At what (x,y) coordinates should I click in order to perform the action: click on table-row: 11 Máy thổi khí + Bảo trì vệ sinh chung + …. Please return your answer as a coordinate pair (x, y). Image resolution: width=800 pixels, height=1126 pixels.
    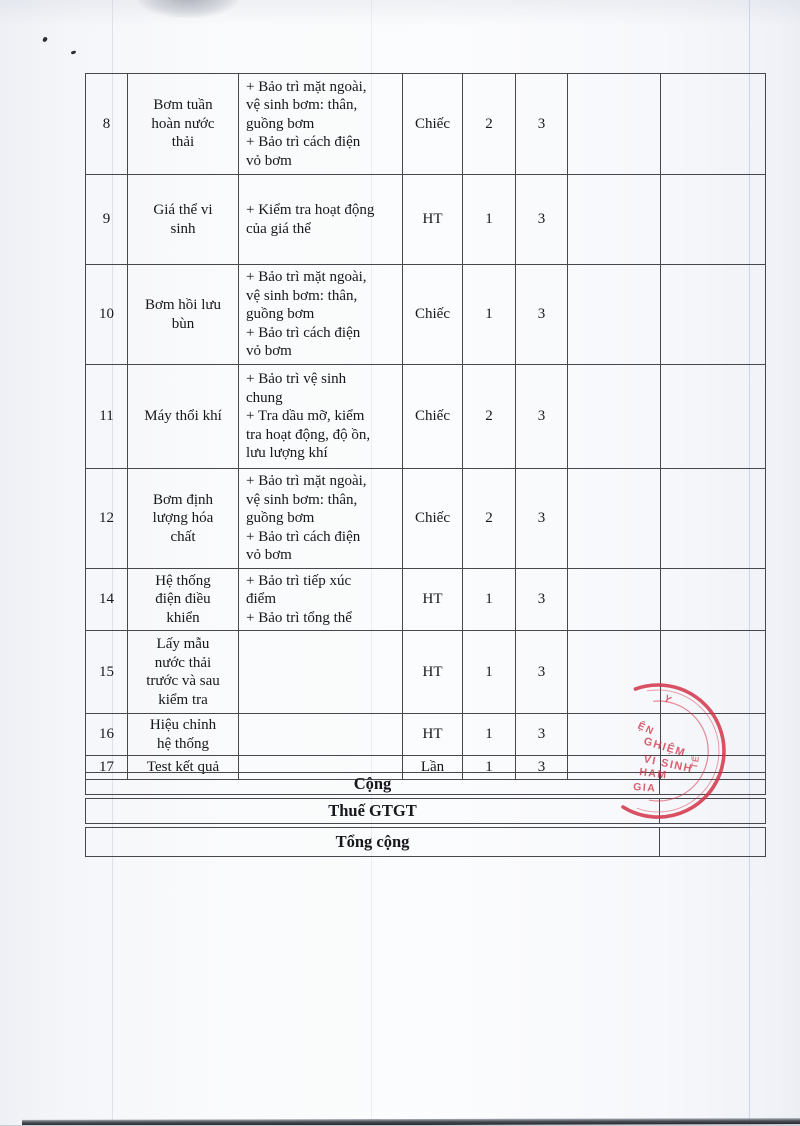
    Looking at the image, I should click on (425, 417).